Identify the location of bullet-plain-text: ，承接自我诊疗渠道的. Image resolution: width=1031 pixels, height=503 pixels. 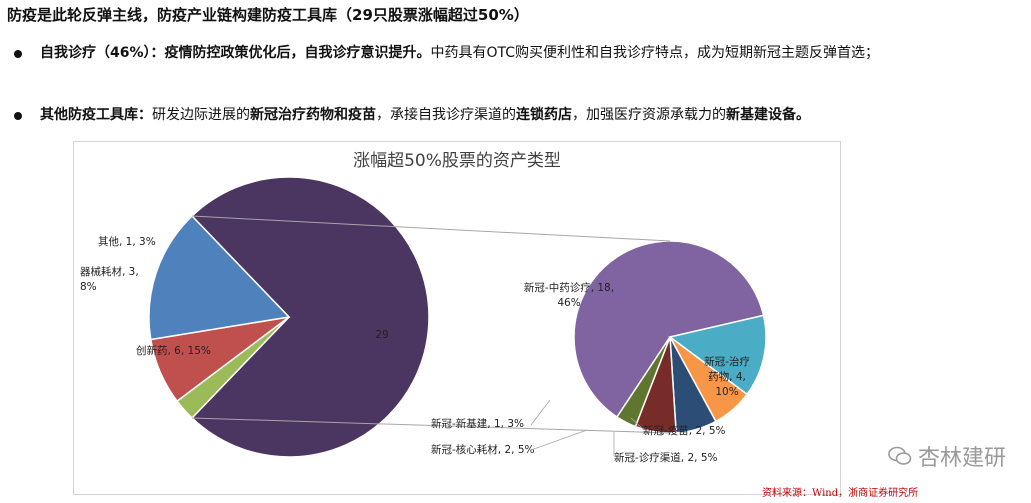
(446, 115).